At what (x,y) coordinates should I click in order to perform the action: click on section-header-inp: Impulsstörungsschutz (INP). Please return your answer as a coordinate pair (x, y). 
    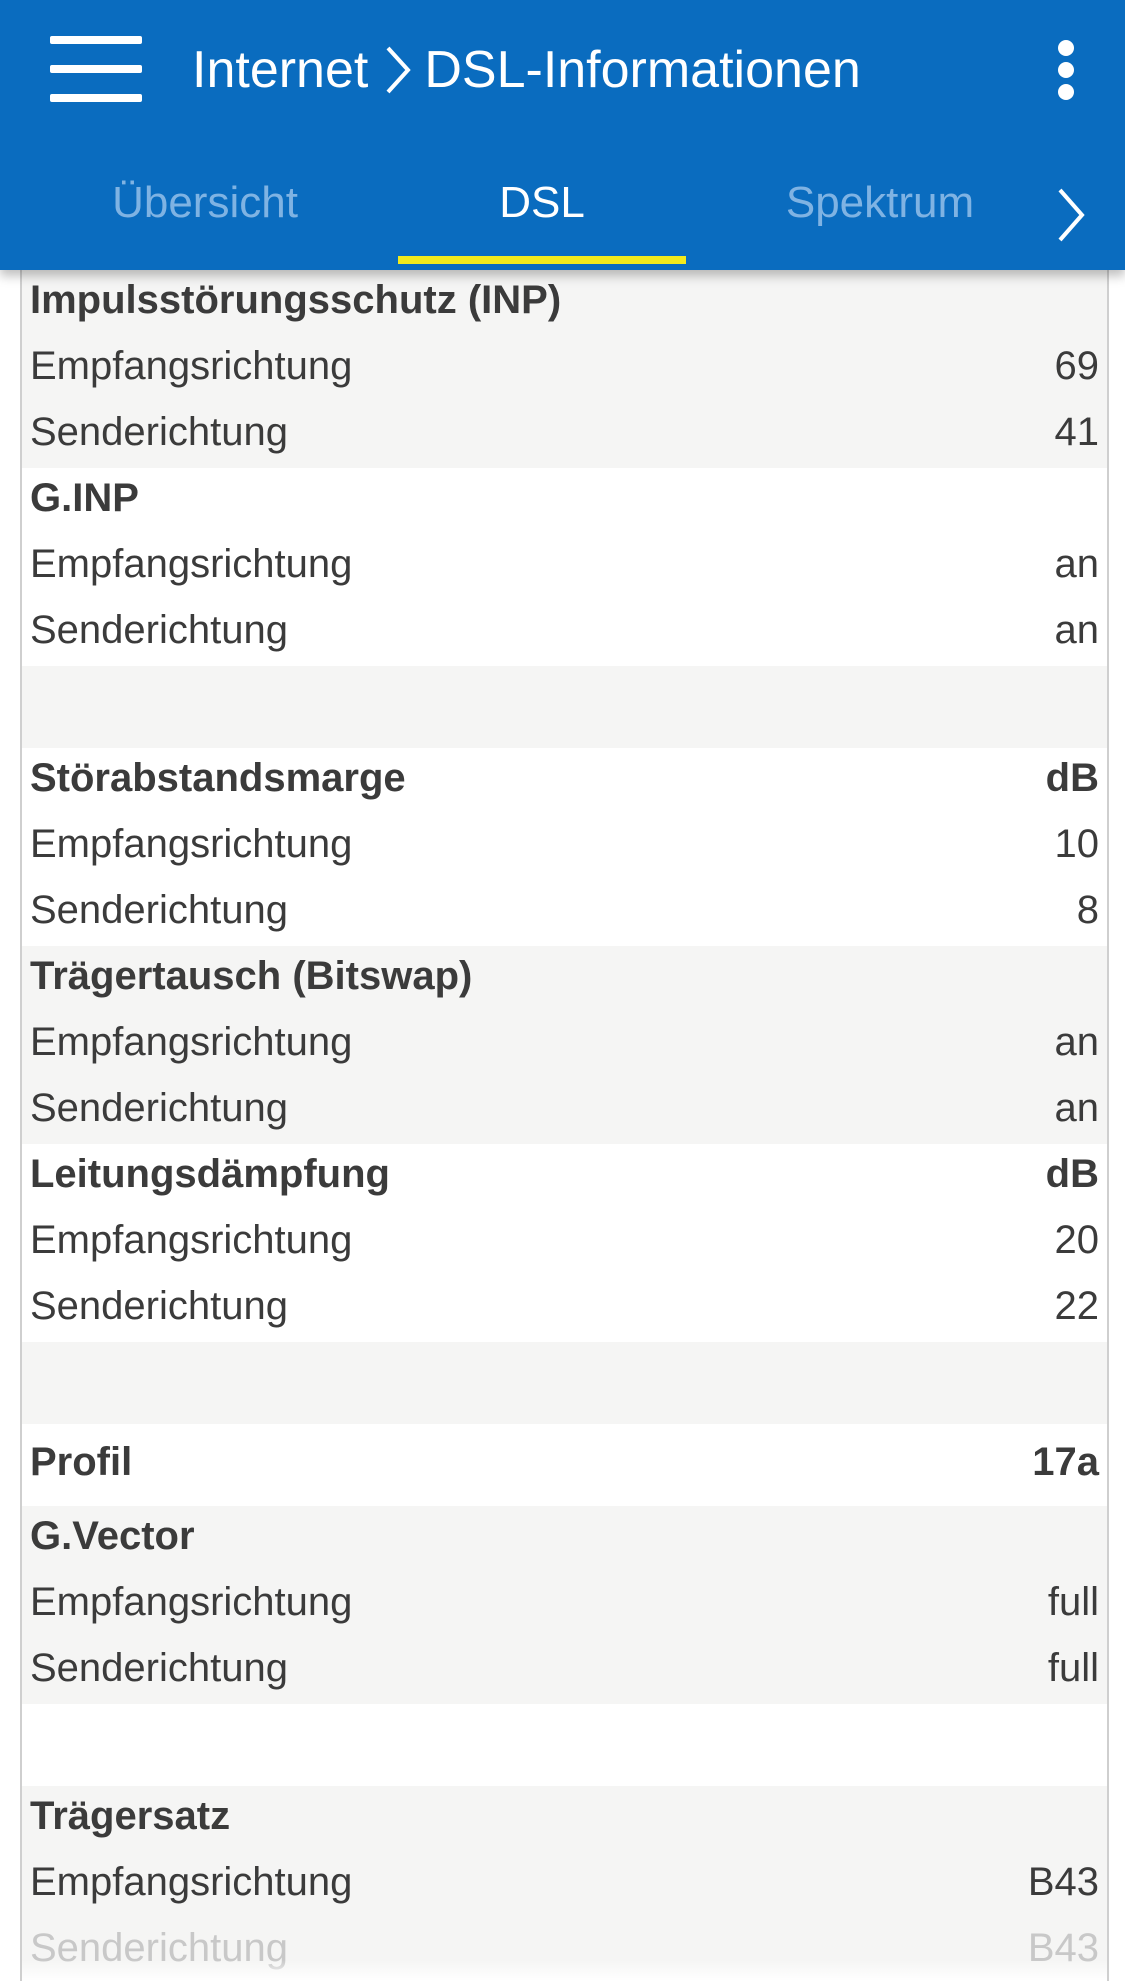
    Looking at the image, I should click on (564, 303).